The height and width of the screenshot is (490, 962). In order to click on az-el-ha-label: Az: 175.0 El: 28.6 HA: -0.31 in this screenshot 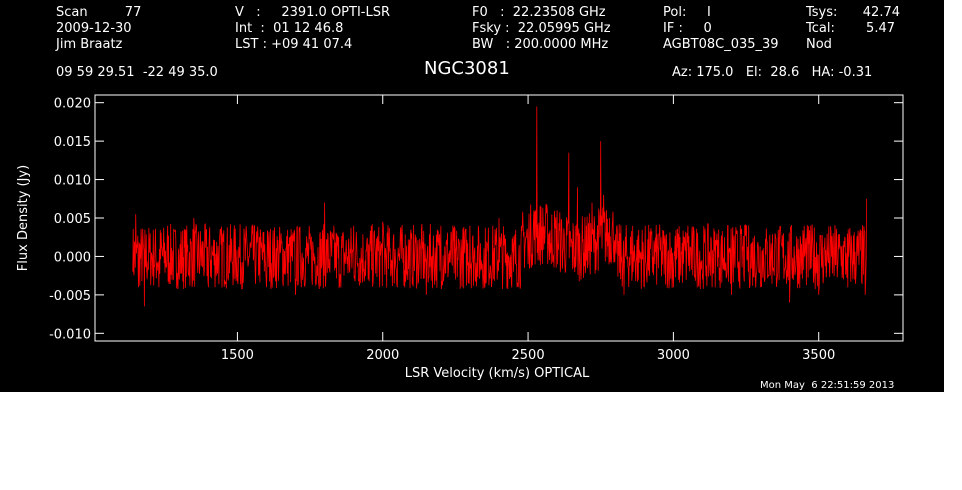, I will do `click(772, 72)`.